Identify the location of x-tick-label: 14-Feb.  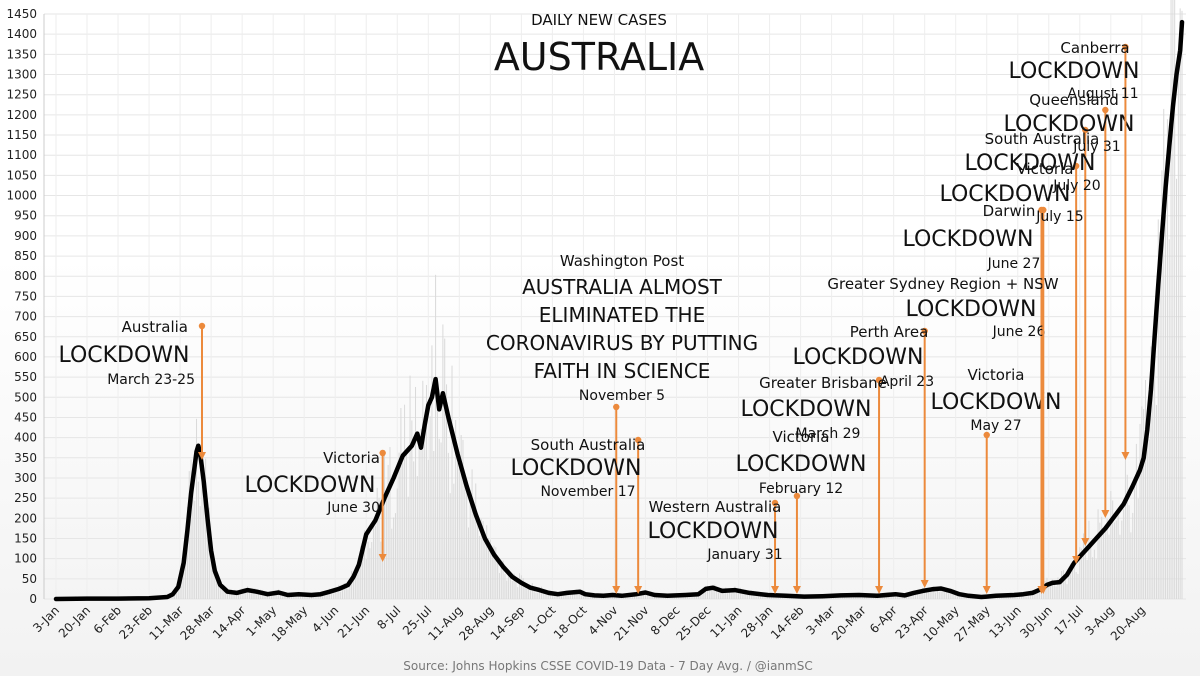
(787, 622).